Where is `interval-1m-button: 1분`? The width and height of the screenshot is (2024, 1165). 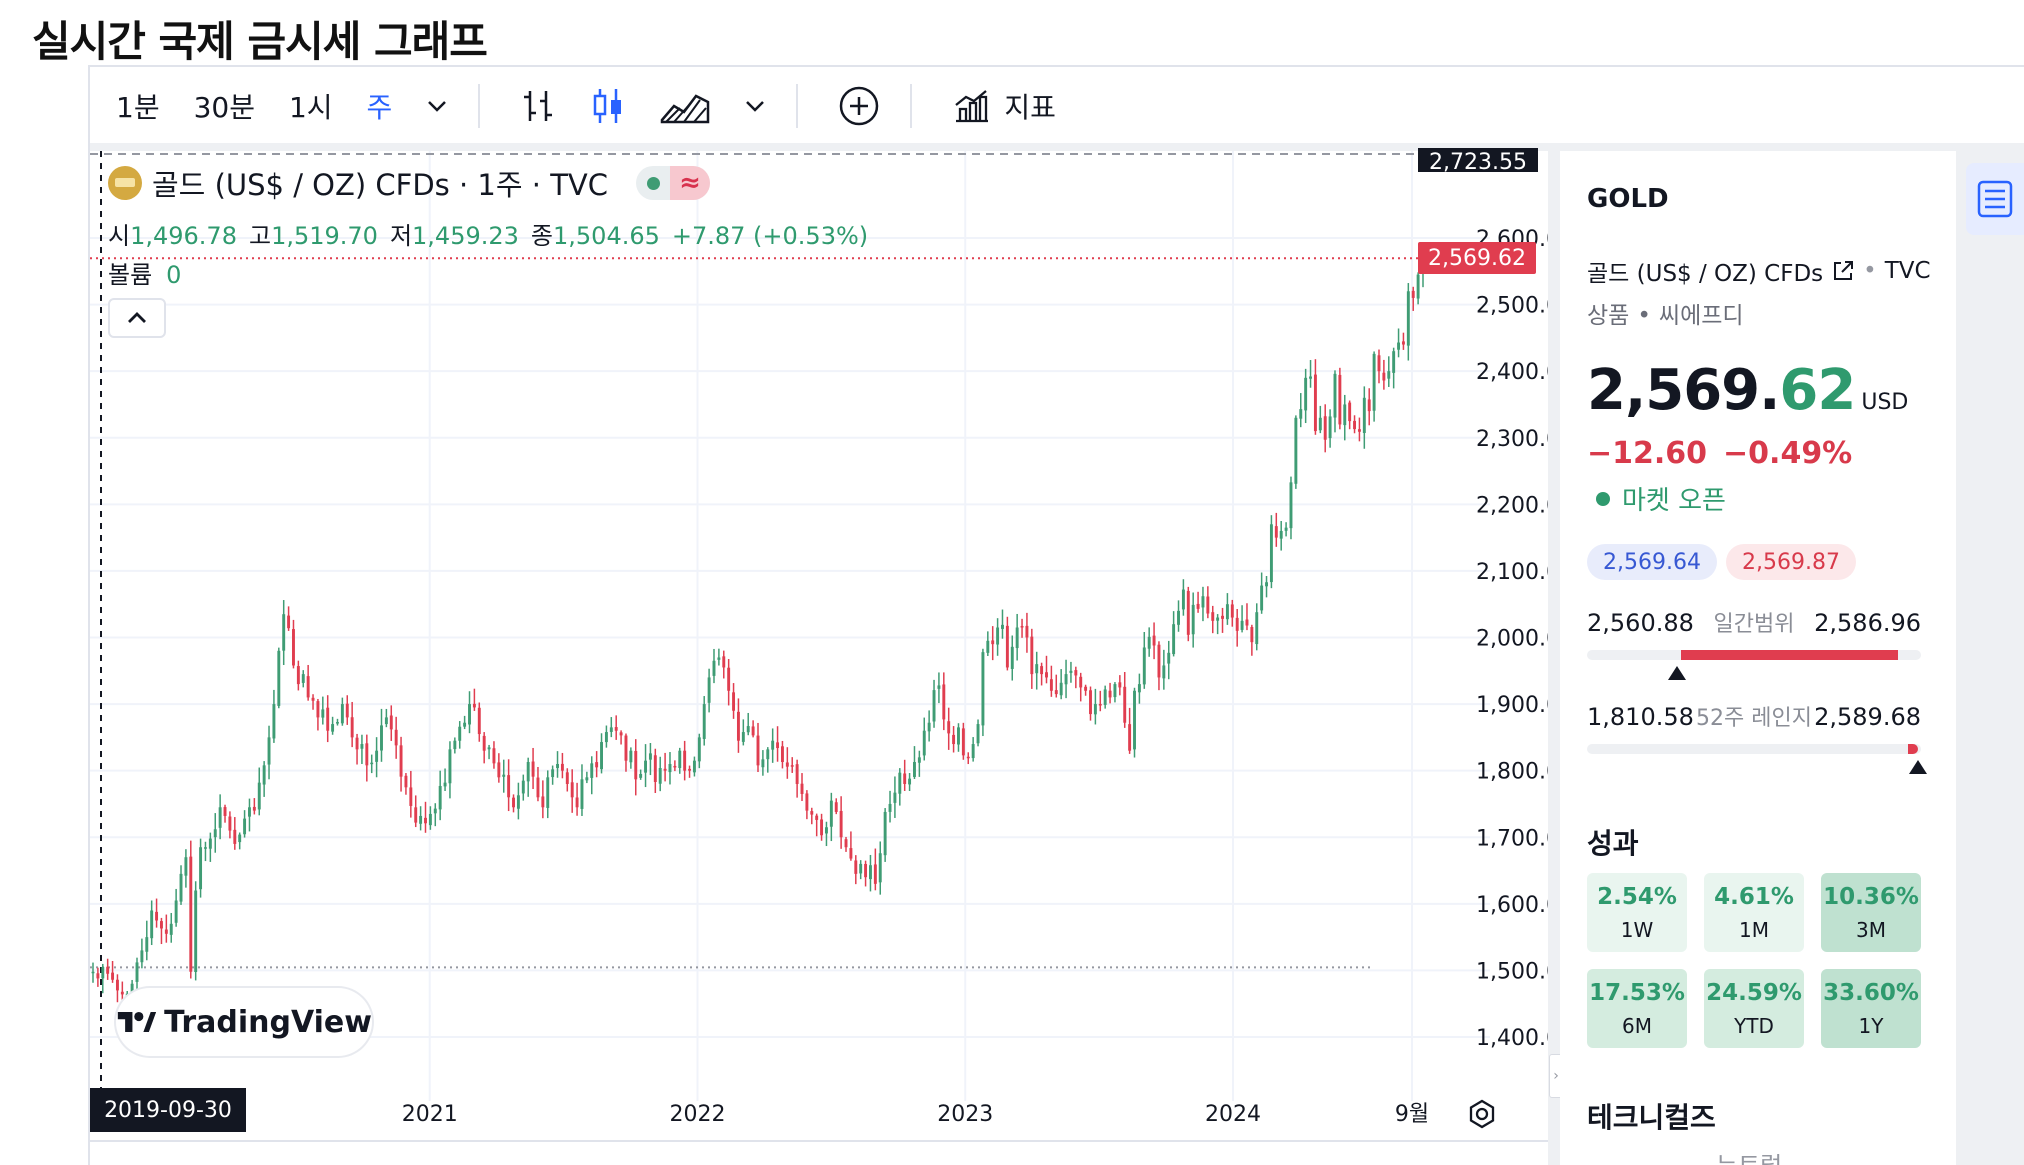
interval-1m-button: 1분 is located at coordinates (138, 107).